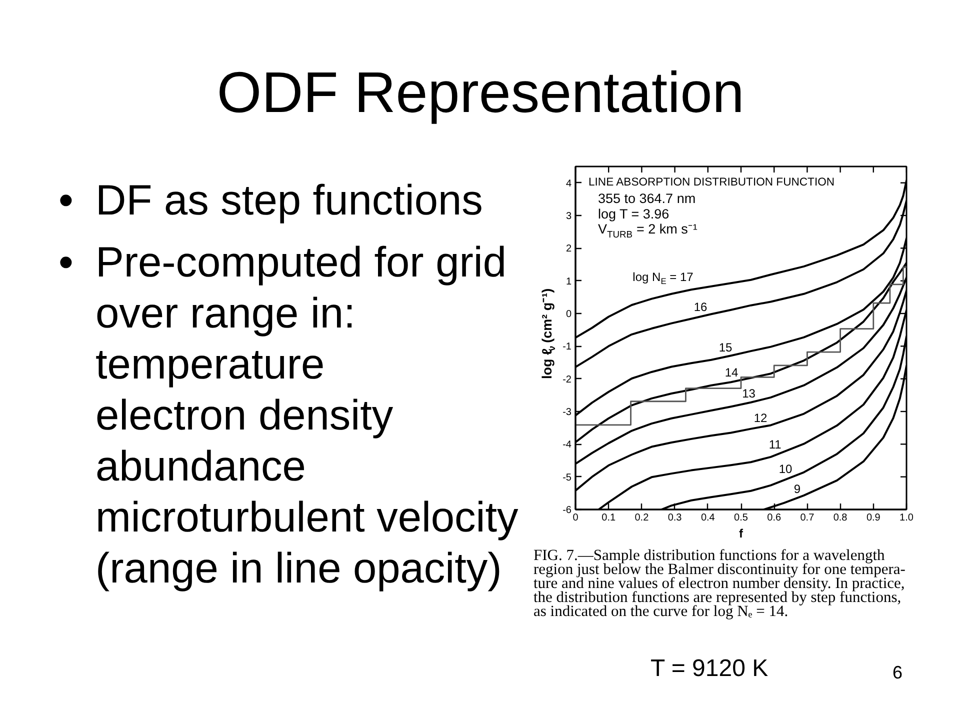 The width and height of the screenshot is (960, 720). What do you see at coordinates (609, 518) in the screenshot?
I see `x-tick-label: 0.1` at bounding box center [609, 518].